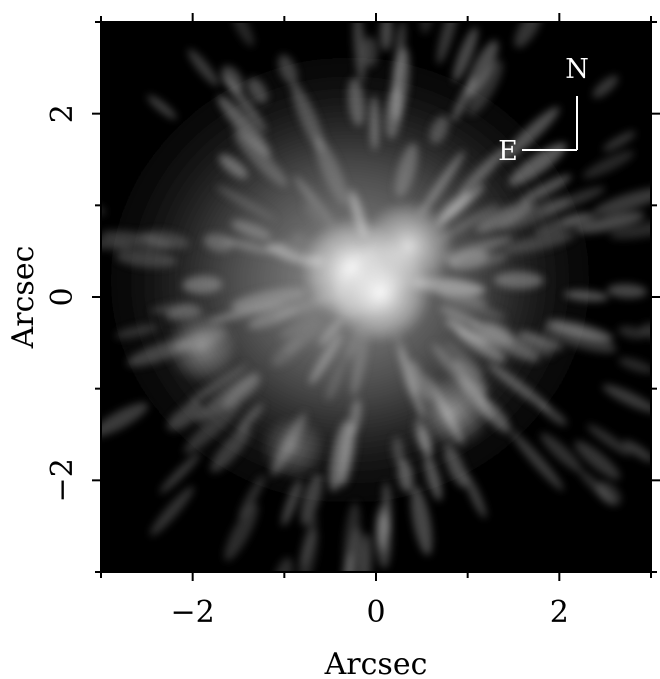  Describe the element at coordinates (577, 69) in the screenshot. I see `compass-north-label: N` at that location.